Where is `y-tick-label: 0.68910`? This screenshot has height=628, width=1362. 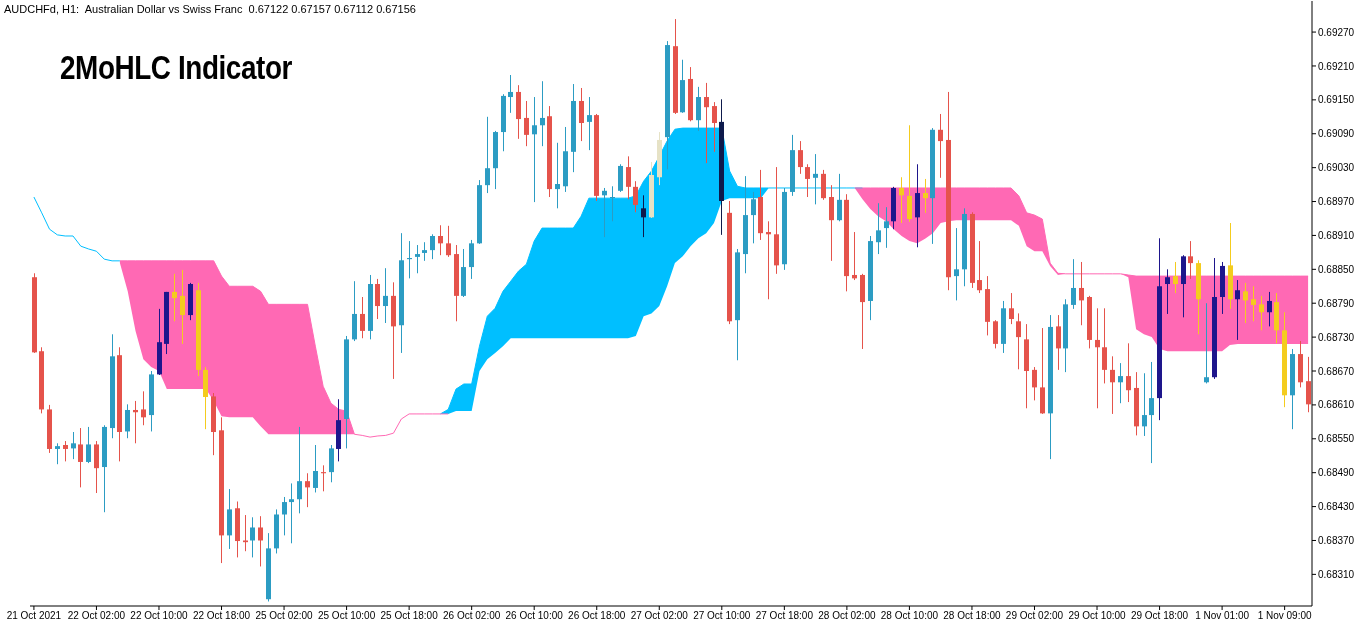
y-tick-label: 0.68910 is located at coordinates (1336, 235).